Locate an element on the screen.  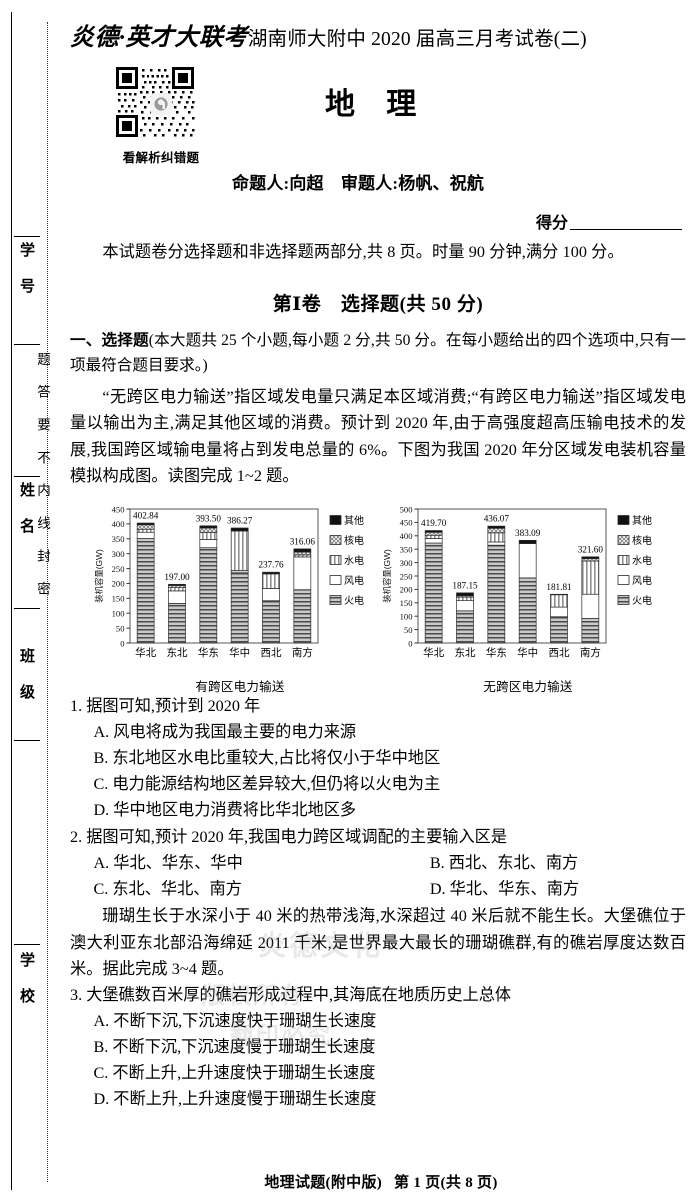
seal-dotted-line is located at coordinates (47, 602).